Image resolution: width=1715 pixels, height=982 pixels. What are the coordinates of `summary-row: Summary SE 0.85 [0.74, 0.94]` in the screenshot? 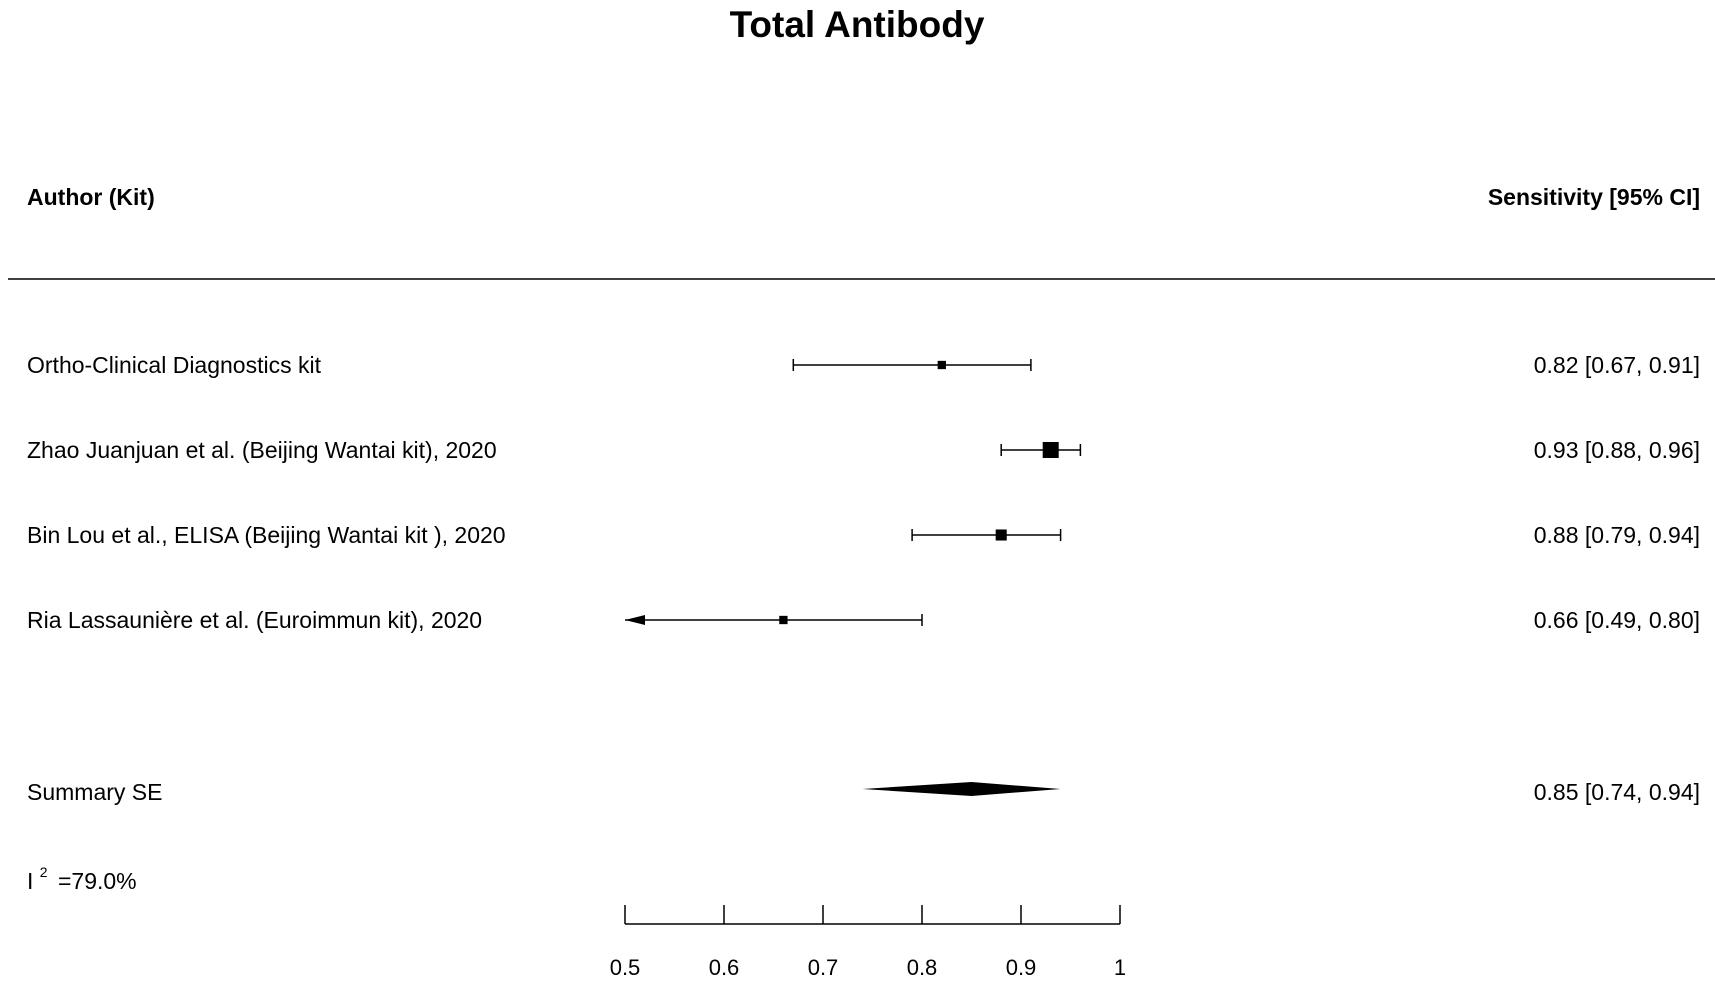 It's located at (863, 792).